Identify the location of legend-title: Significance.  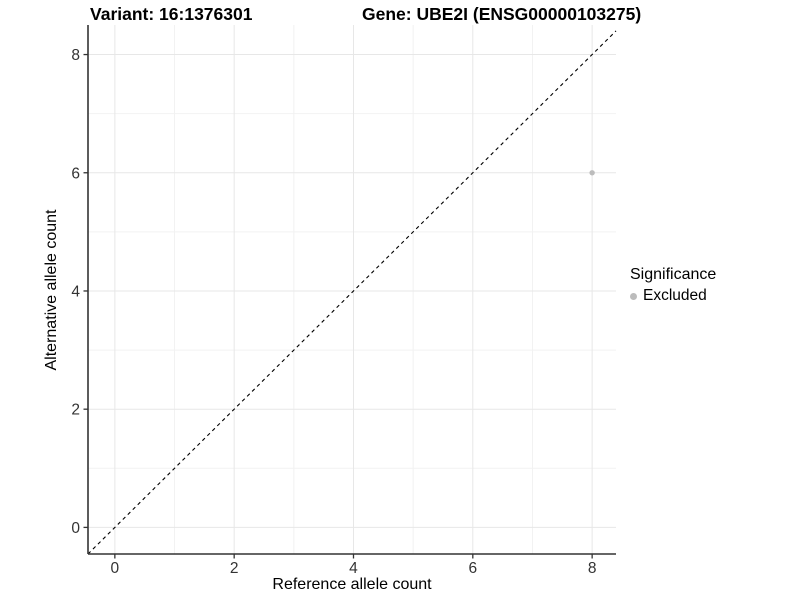
(673, 274).